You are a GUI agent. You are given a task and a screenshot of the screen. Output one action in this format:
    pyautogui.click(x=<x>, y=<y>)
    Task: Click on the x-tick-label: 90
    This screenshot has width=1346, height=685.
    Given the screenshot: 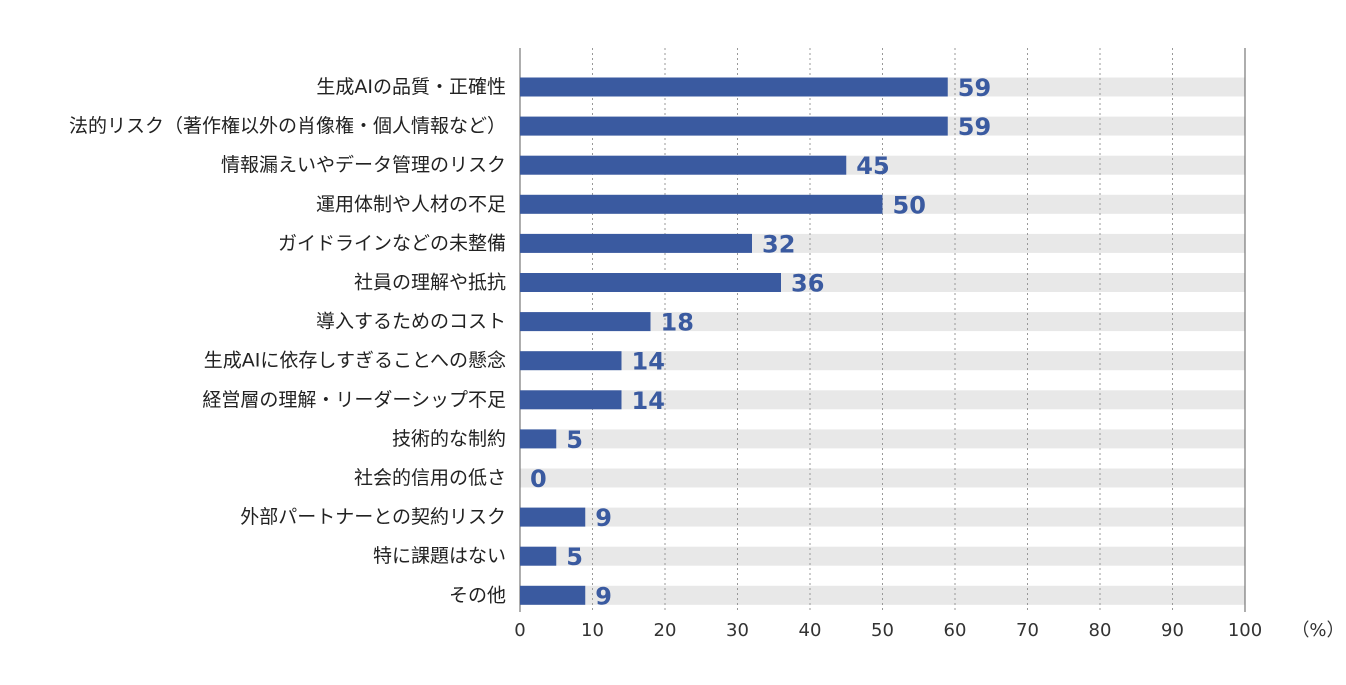 What is the action you would take?
    pyautogui.click(x=1172, y=630)
    